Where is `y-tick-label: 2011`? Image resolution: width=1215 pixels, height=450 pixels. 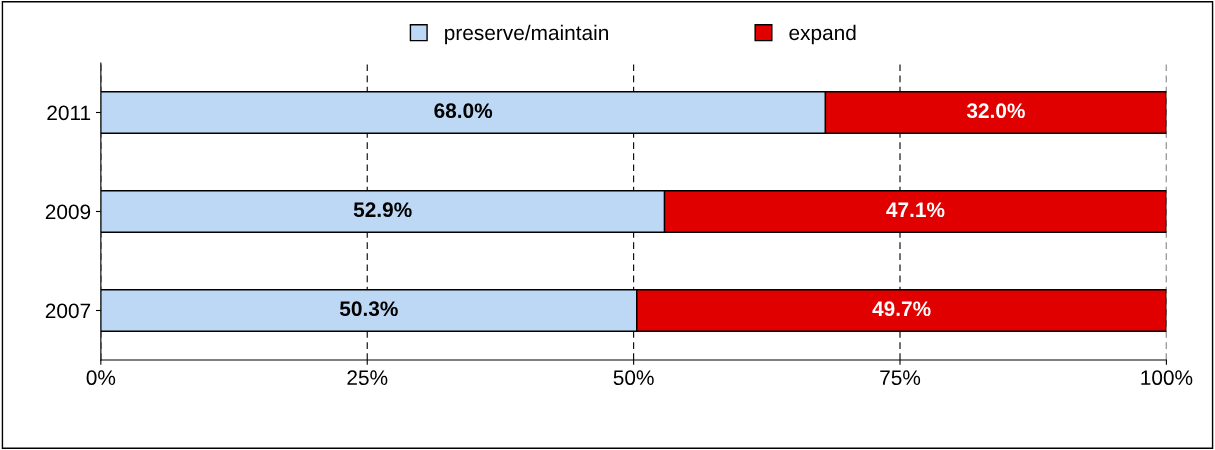
y-tick-label: 2011 is located at coordinates (69, 113).